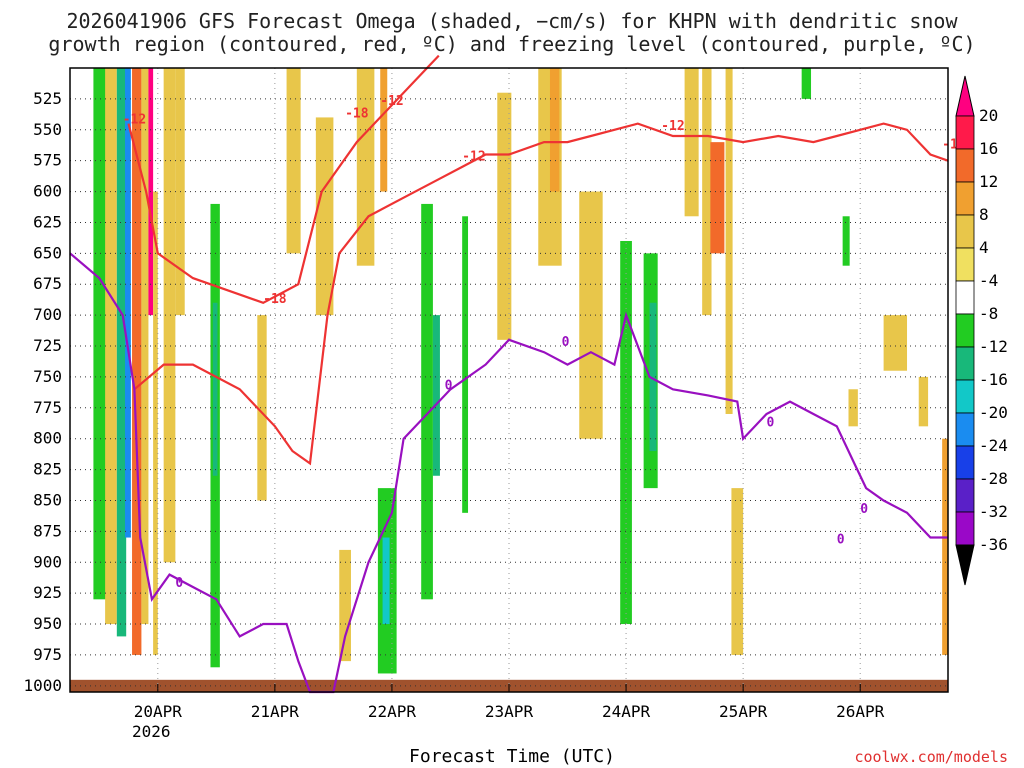  Describe the element at coordinates (158, 711) in the screenshot. I see `x-tick-label: 20APR` at that location.